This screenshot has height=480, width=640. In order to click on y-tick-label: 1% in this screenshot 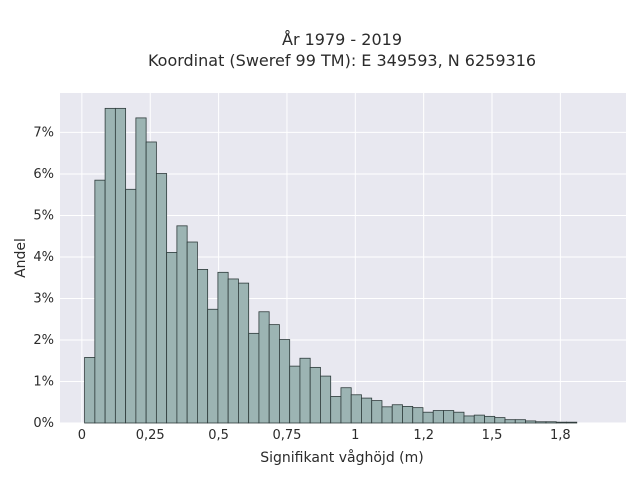, I will do `click(43, 381)`.